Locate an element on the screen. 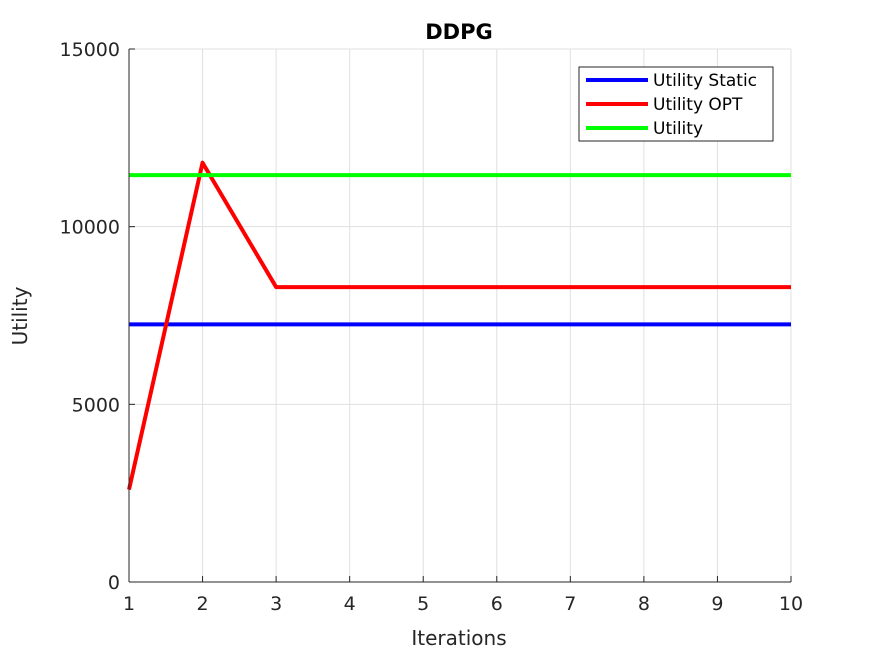 The height and width of the screenshot is (656, 874). legend: Utility Static Utility OPT Utility is located at coordinates (676, 104).